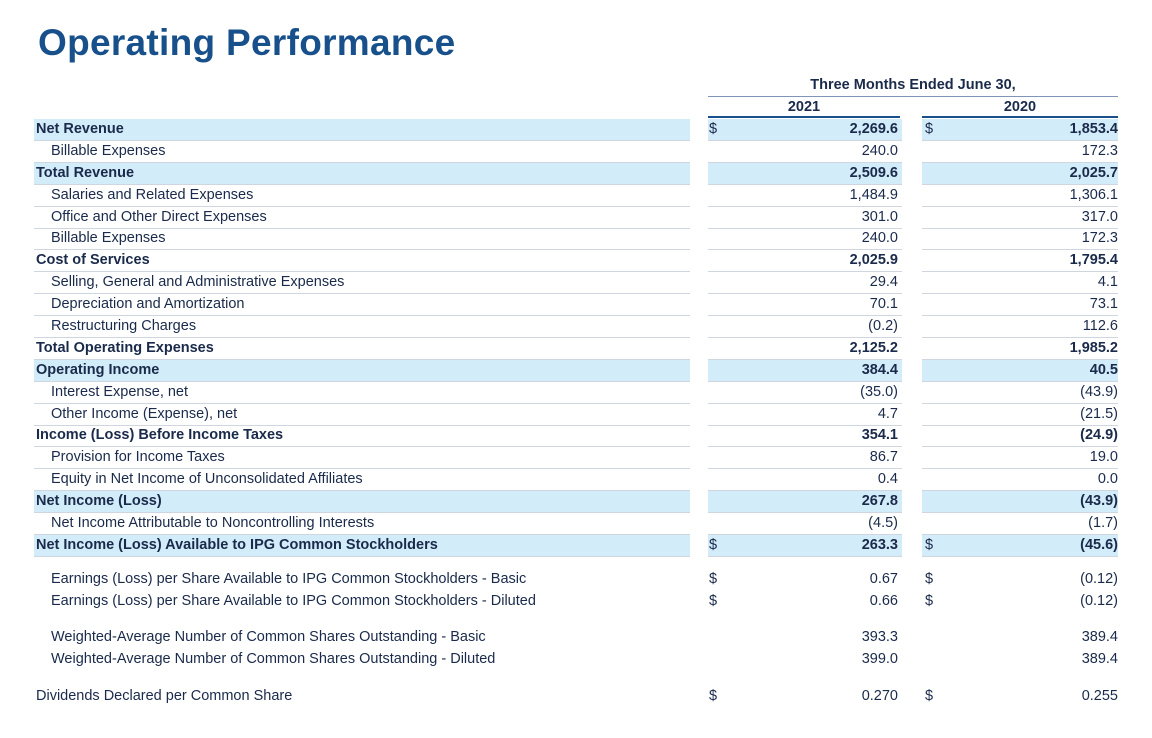 The image size is (1152, 738). What do you see at coordinates (576, 415) in the screenshot?
I see `table-row: Other Income (Expense), net 4.7 (21.5)` at bounding box center [576, 415].